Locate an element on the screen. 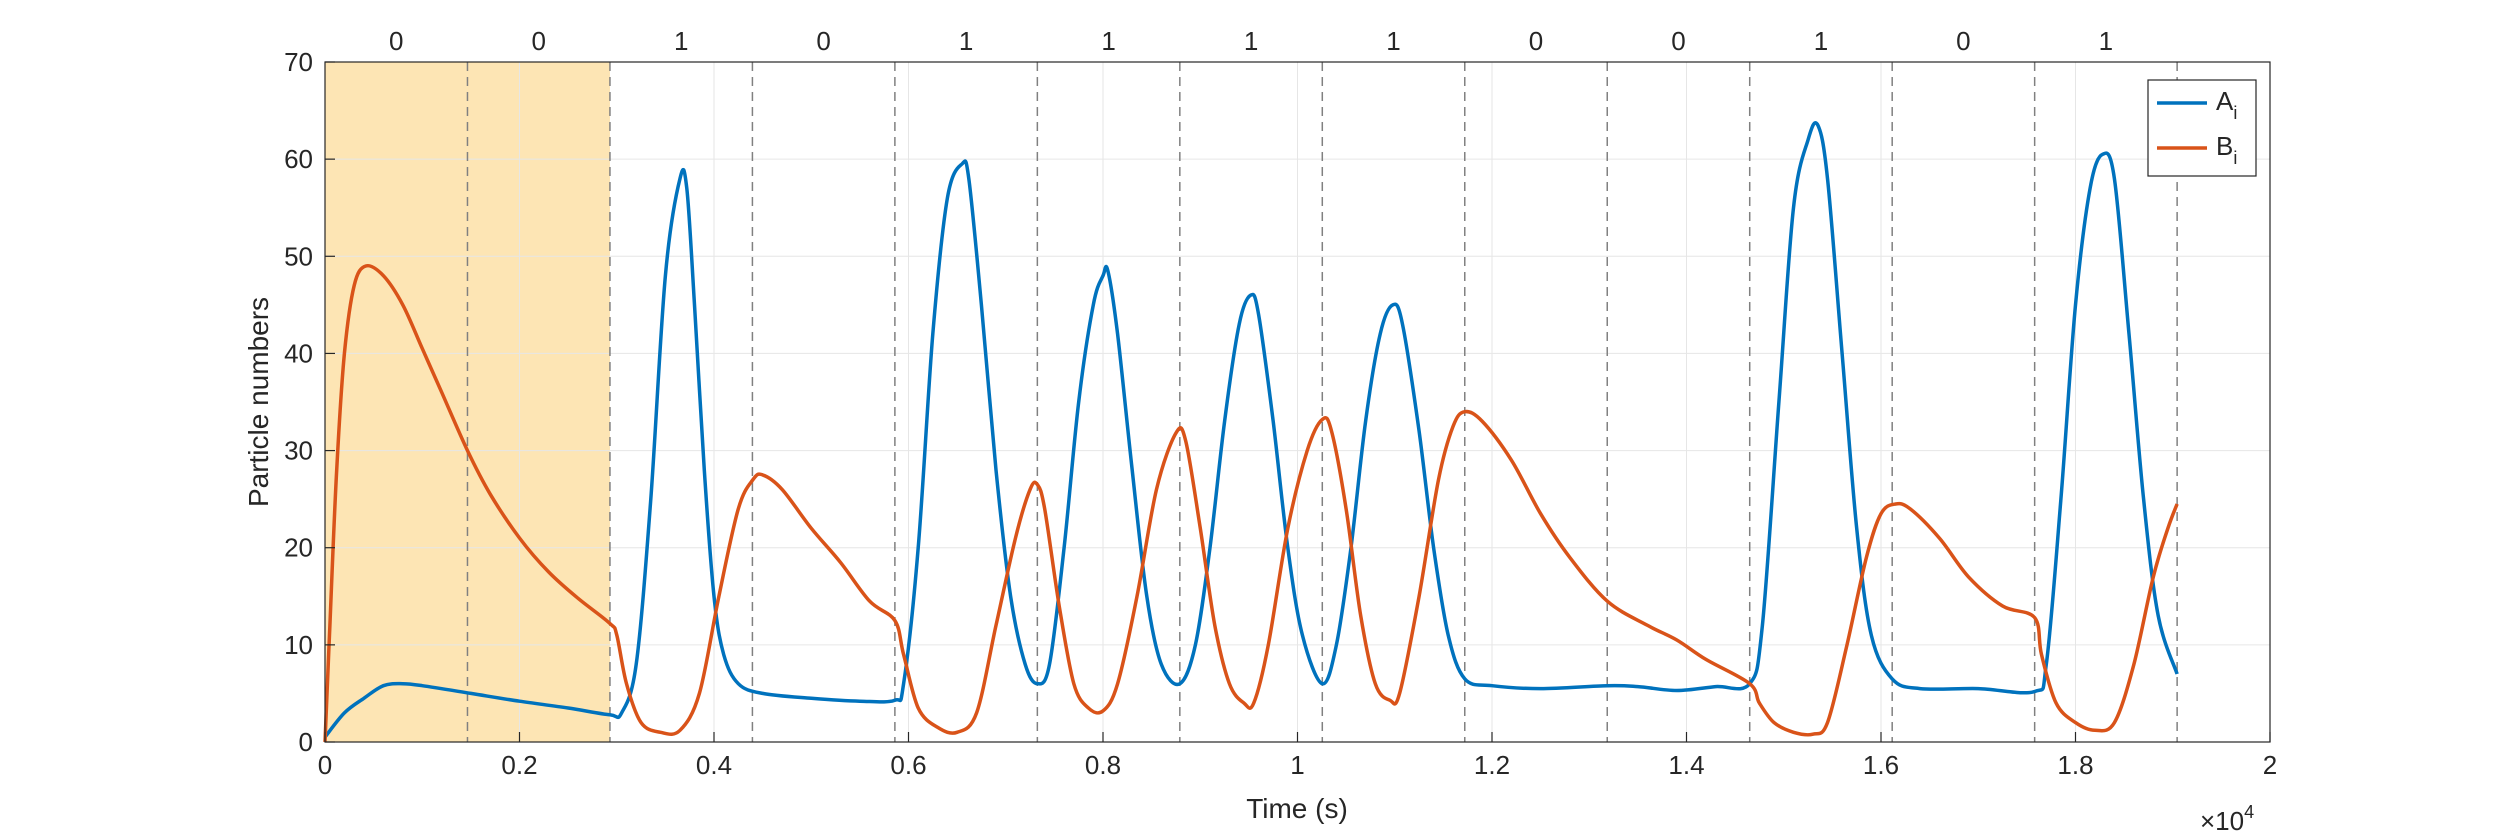 This screenshot has height=833, width=2500. y-tick-label: 10 is located at coordinates (298, 645).